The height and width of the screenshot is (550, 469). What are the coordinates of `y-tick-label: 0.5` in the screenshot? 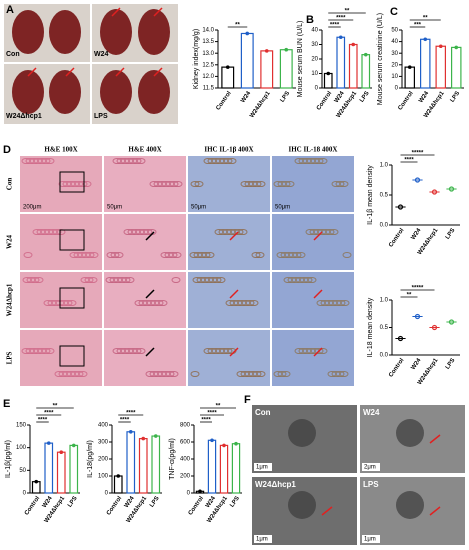 It's located at (384, 196).